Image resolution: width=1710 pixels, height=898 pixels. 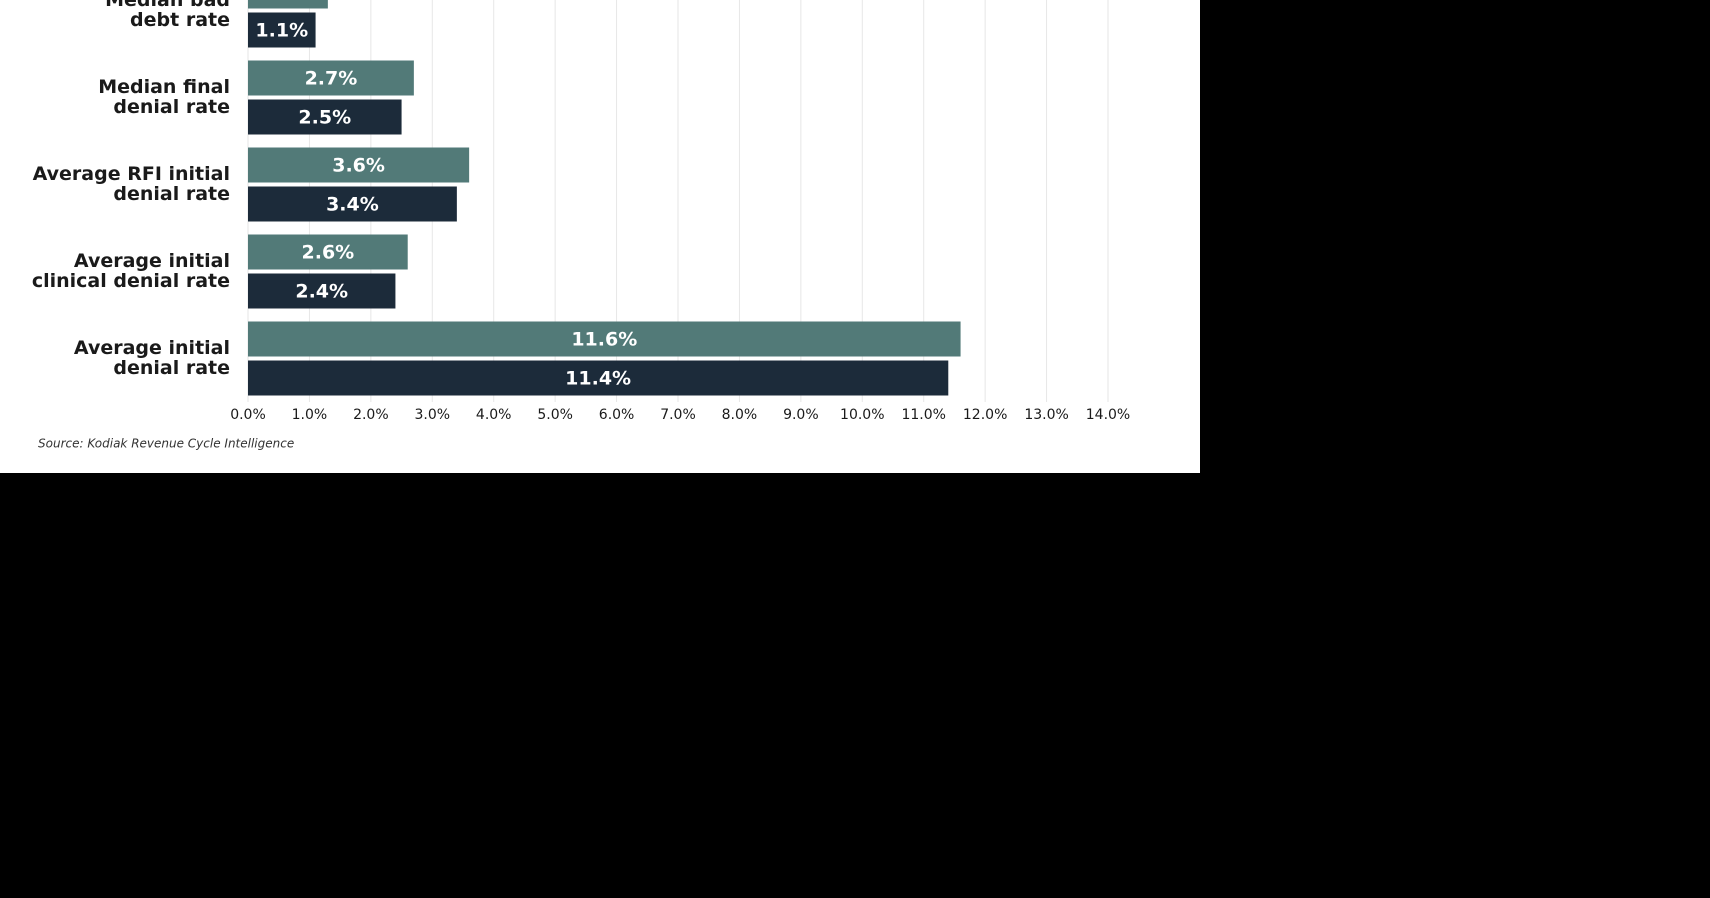 What do you see at coordinates (131, 281) in the screenshot?
I see `category-label: clinical denial rate` at bounding box center [131, 281].